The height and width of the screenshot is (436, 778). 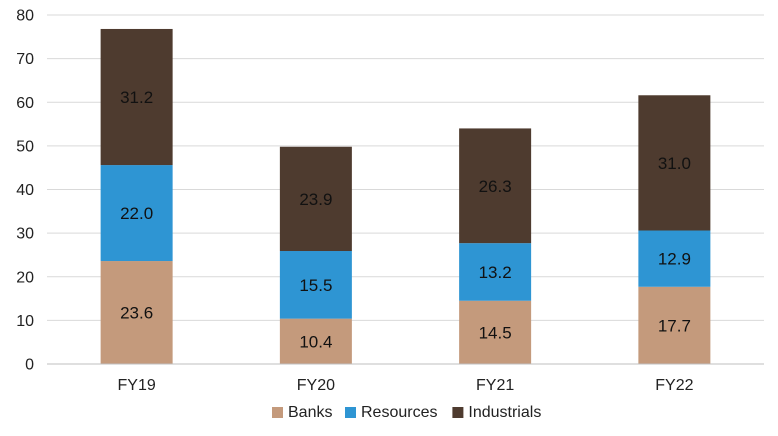 What do you see at coordinates (25, 103) in the screenshot?
I see `y-tick-label: 60` at bounding box center [25, 103].